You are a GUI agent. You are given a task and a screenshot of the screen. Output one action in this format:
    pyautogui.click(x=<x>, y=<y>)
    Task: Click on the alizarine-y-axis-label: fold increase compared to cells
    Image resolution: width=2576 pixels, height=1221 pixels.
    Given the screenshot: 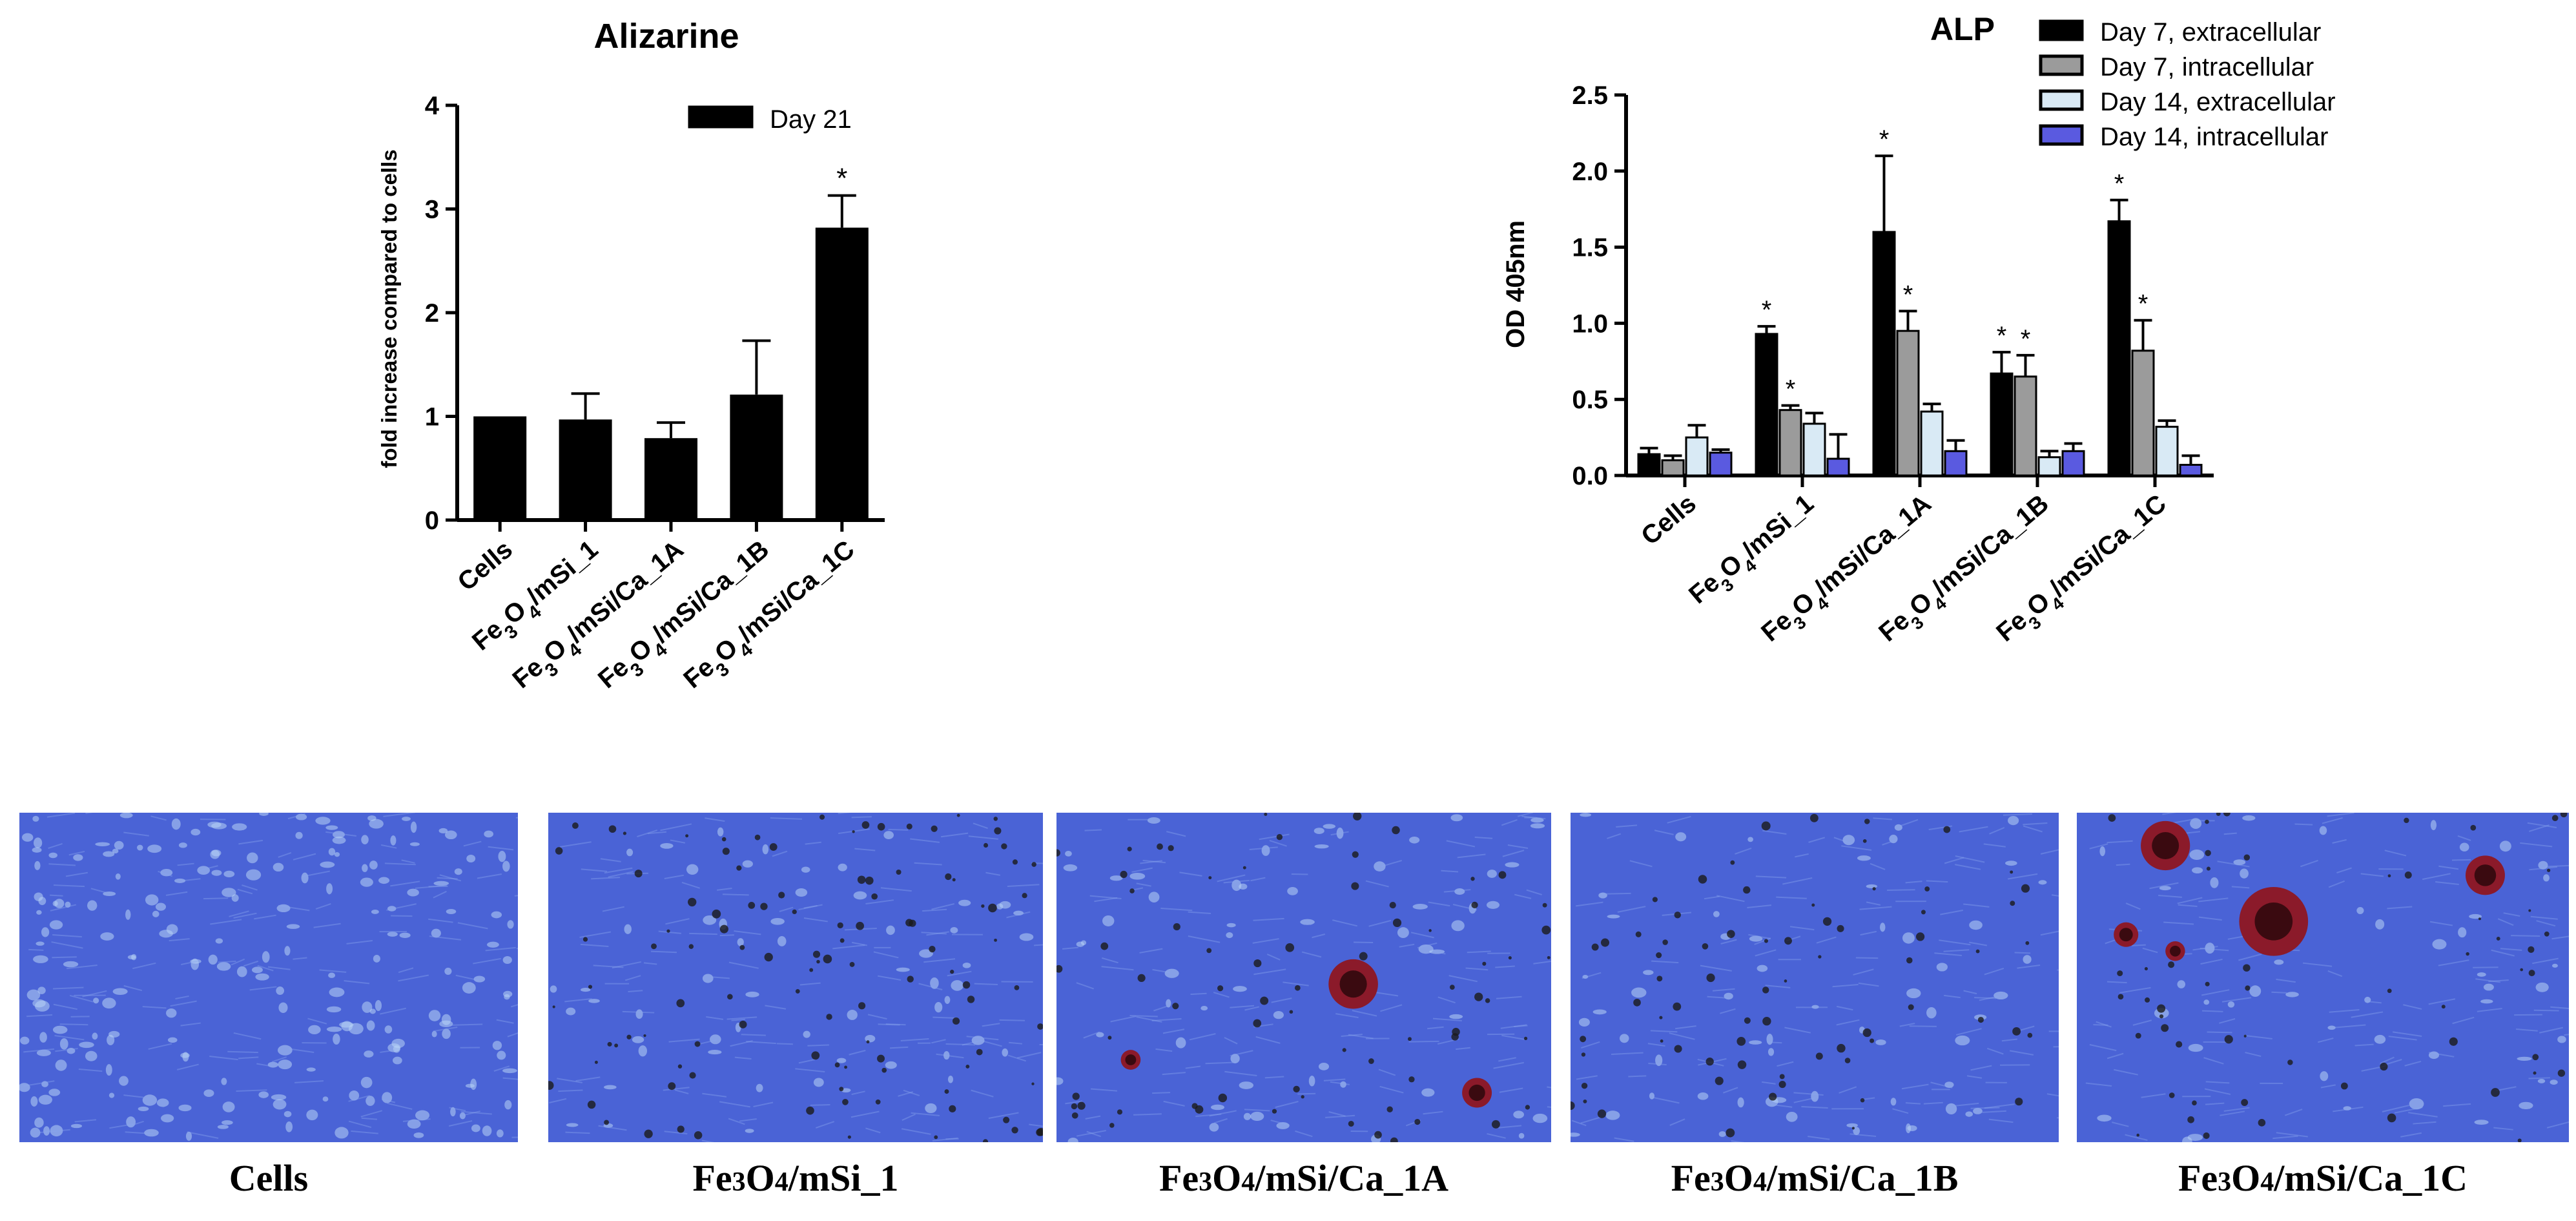 What is the action you would take?
    pyautogui.click(x=389, y=309)
    